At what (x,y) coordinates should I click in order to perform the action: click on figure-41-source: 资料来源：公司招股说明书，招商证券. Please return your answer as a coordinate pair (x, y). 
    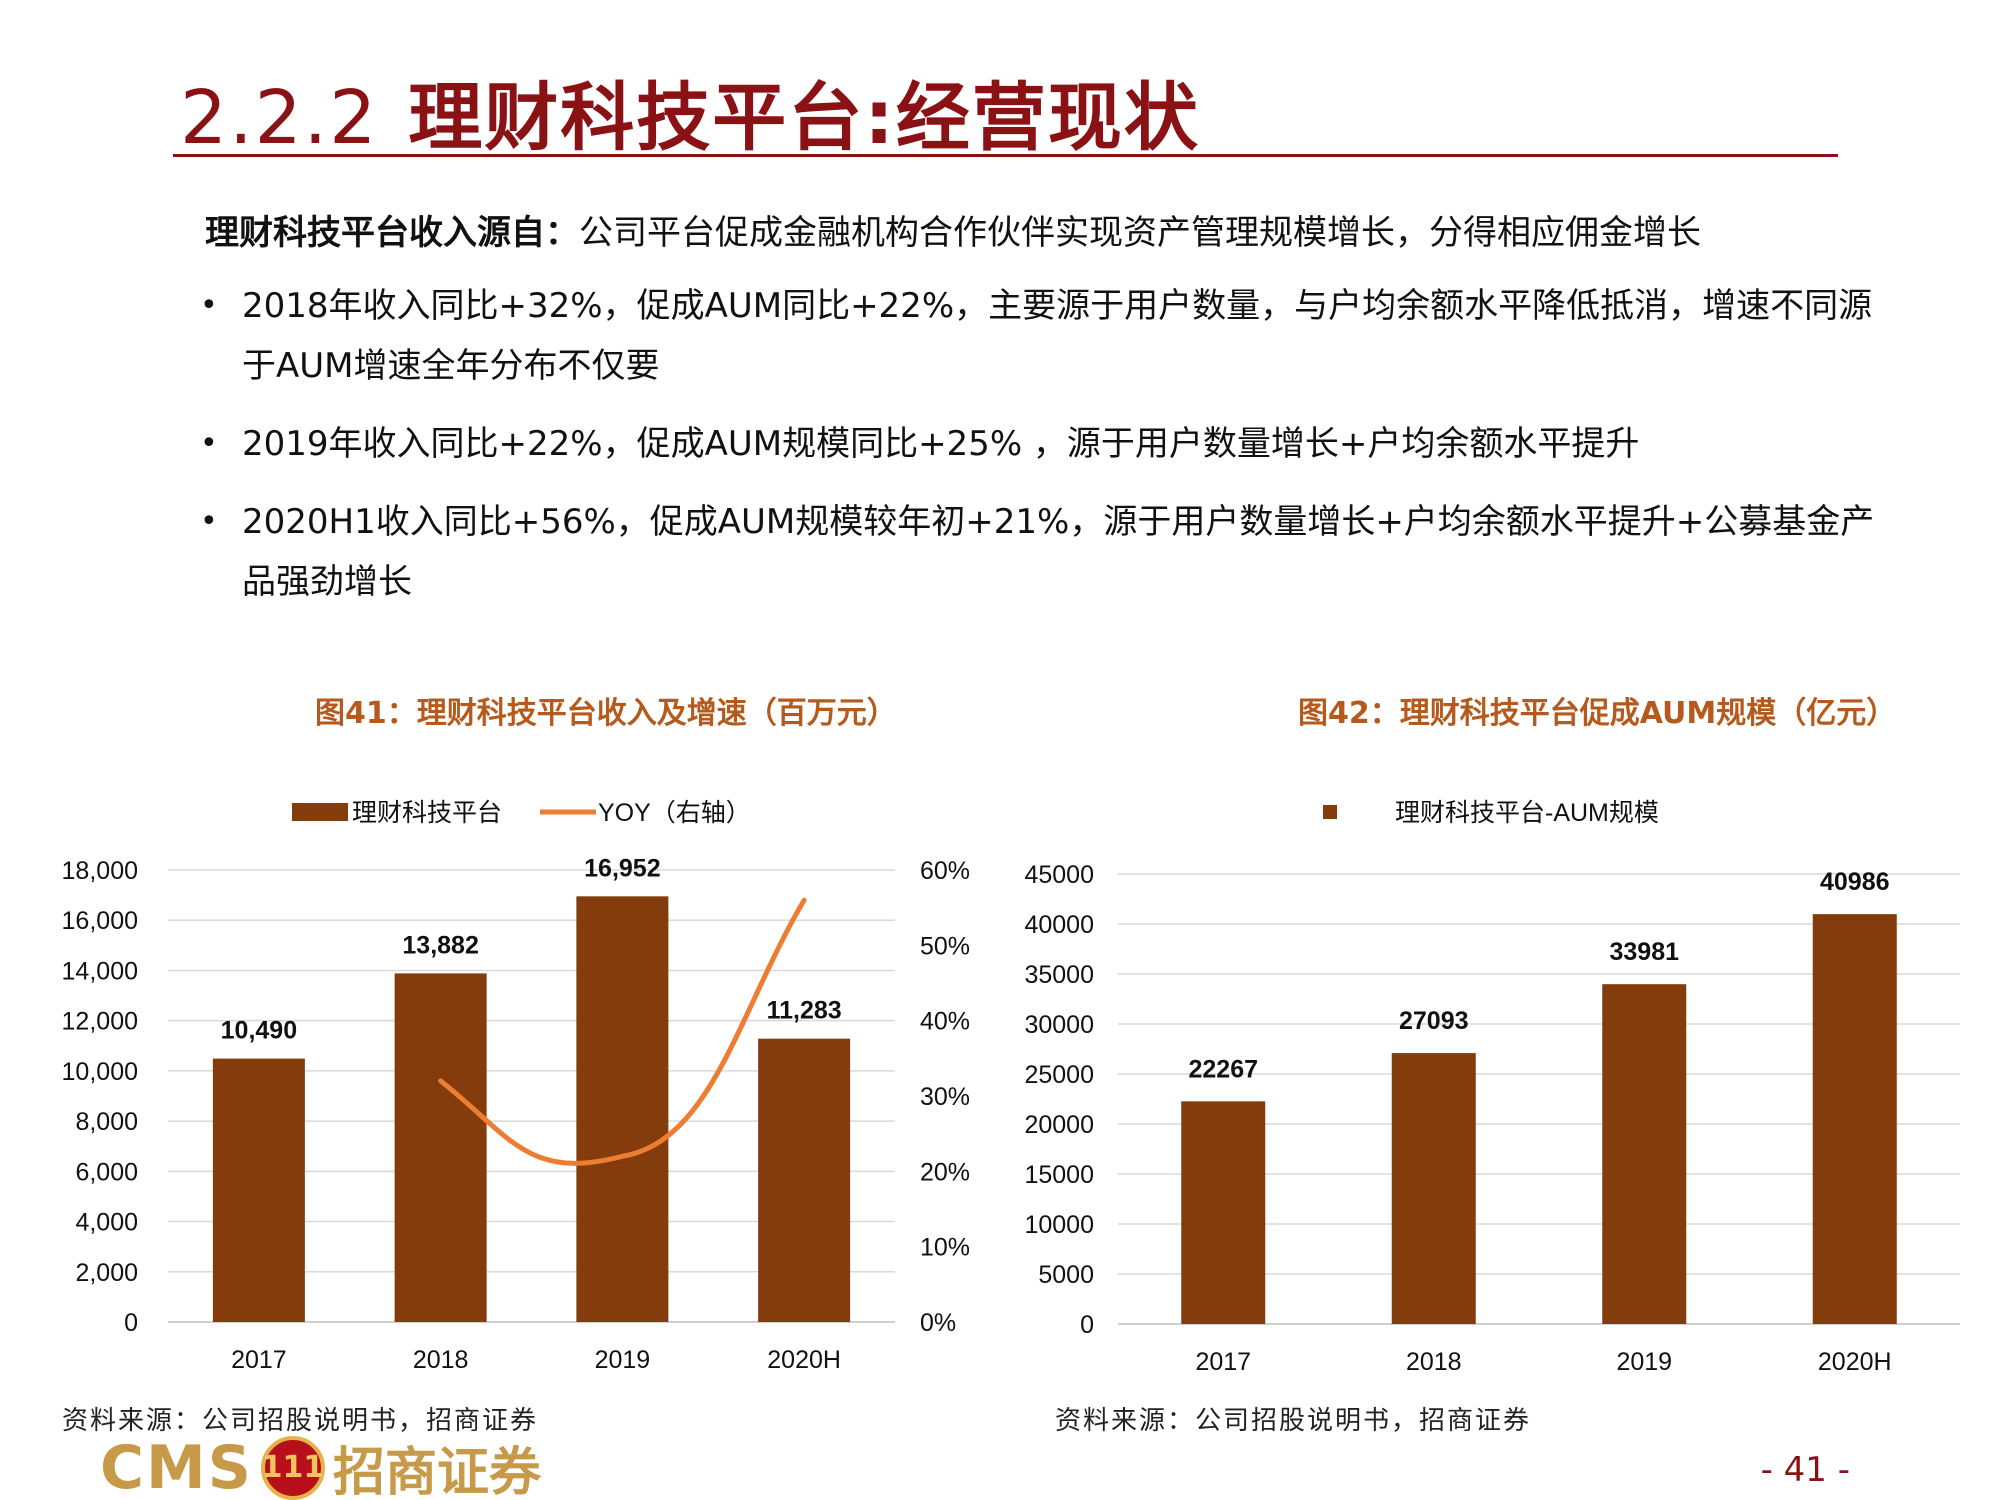
    Looking at the image, I should click on (300, 1421).